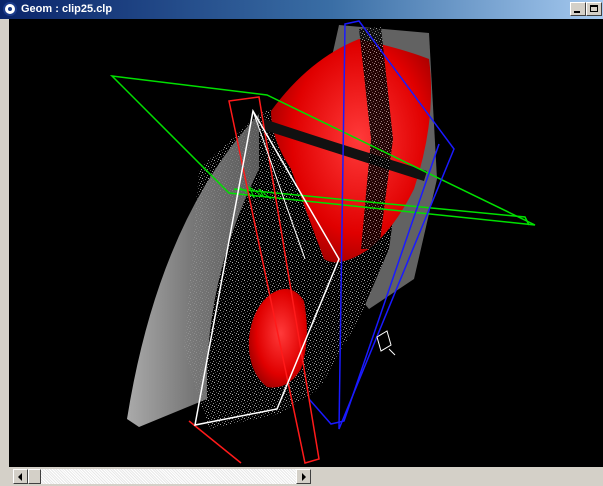 The height and width of the screenshot is (486, 603). What do you see at coordinates (274, 280) in the screenshot?
I see `clip-plane-red` at bounding box center [274, 280].